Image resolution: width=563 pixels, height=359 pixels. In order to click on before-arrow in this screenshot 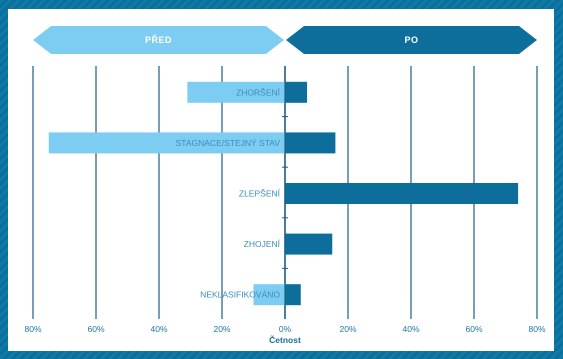, I will do `click(158, 40)`.